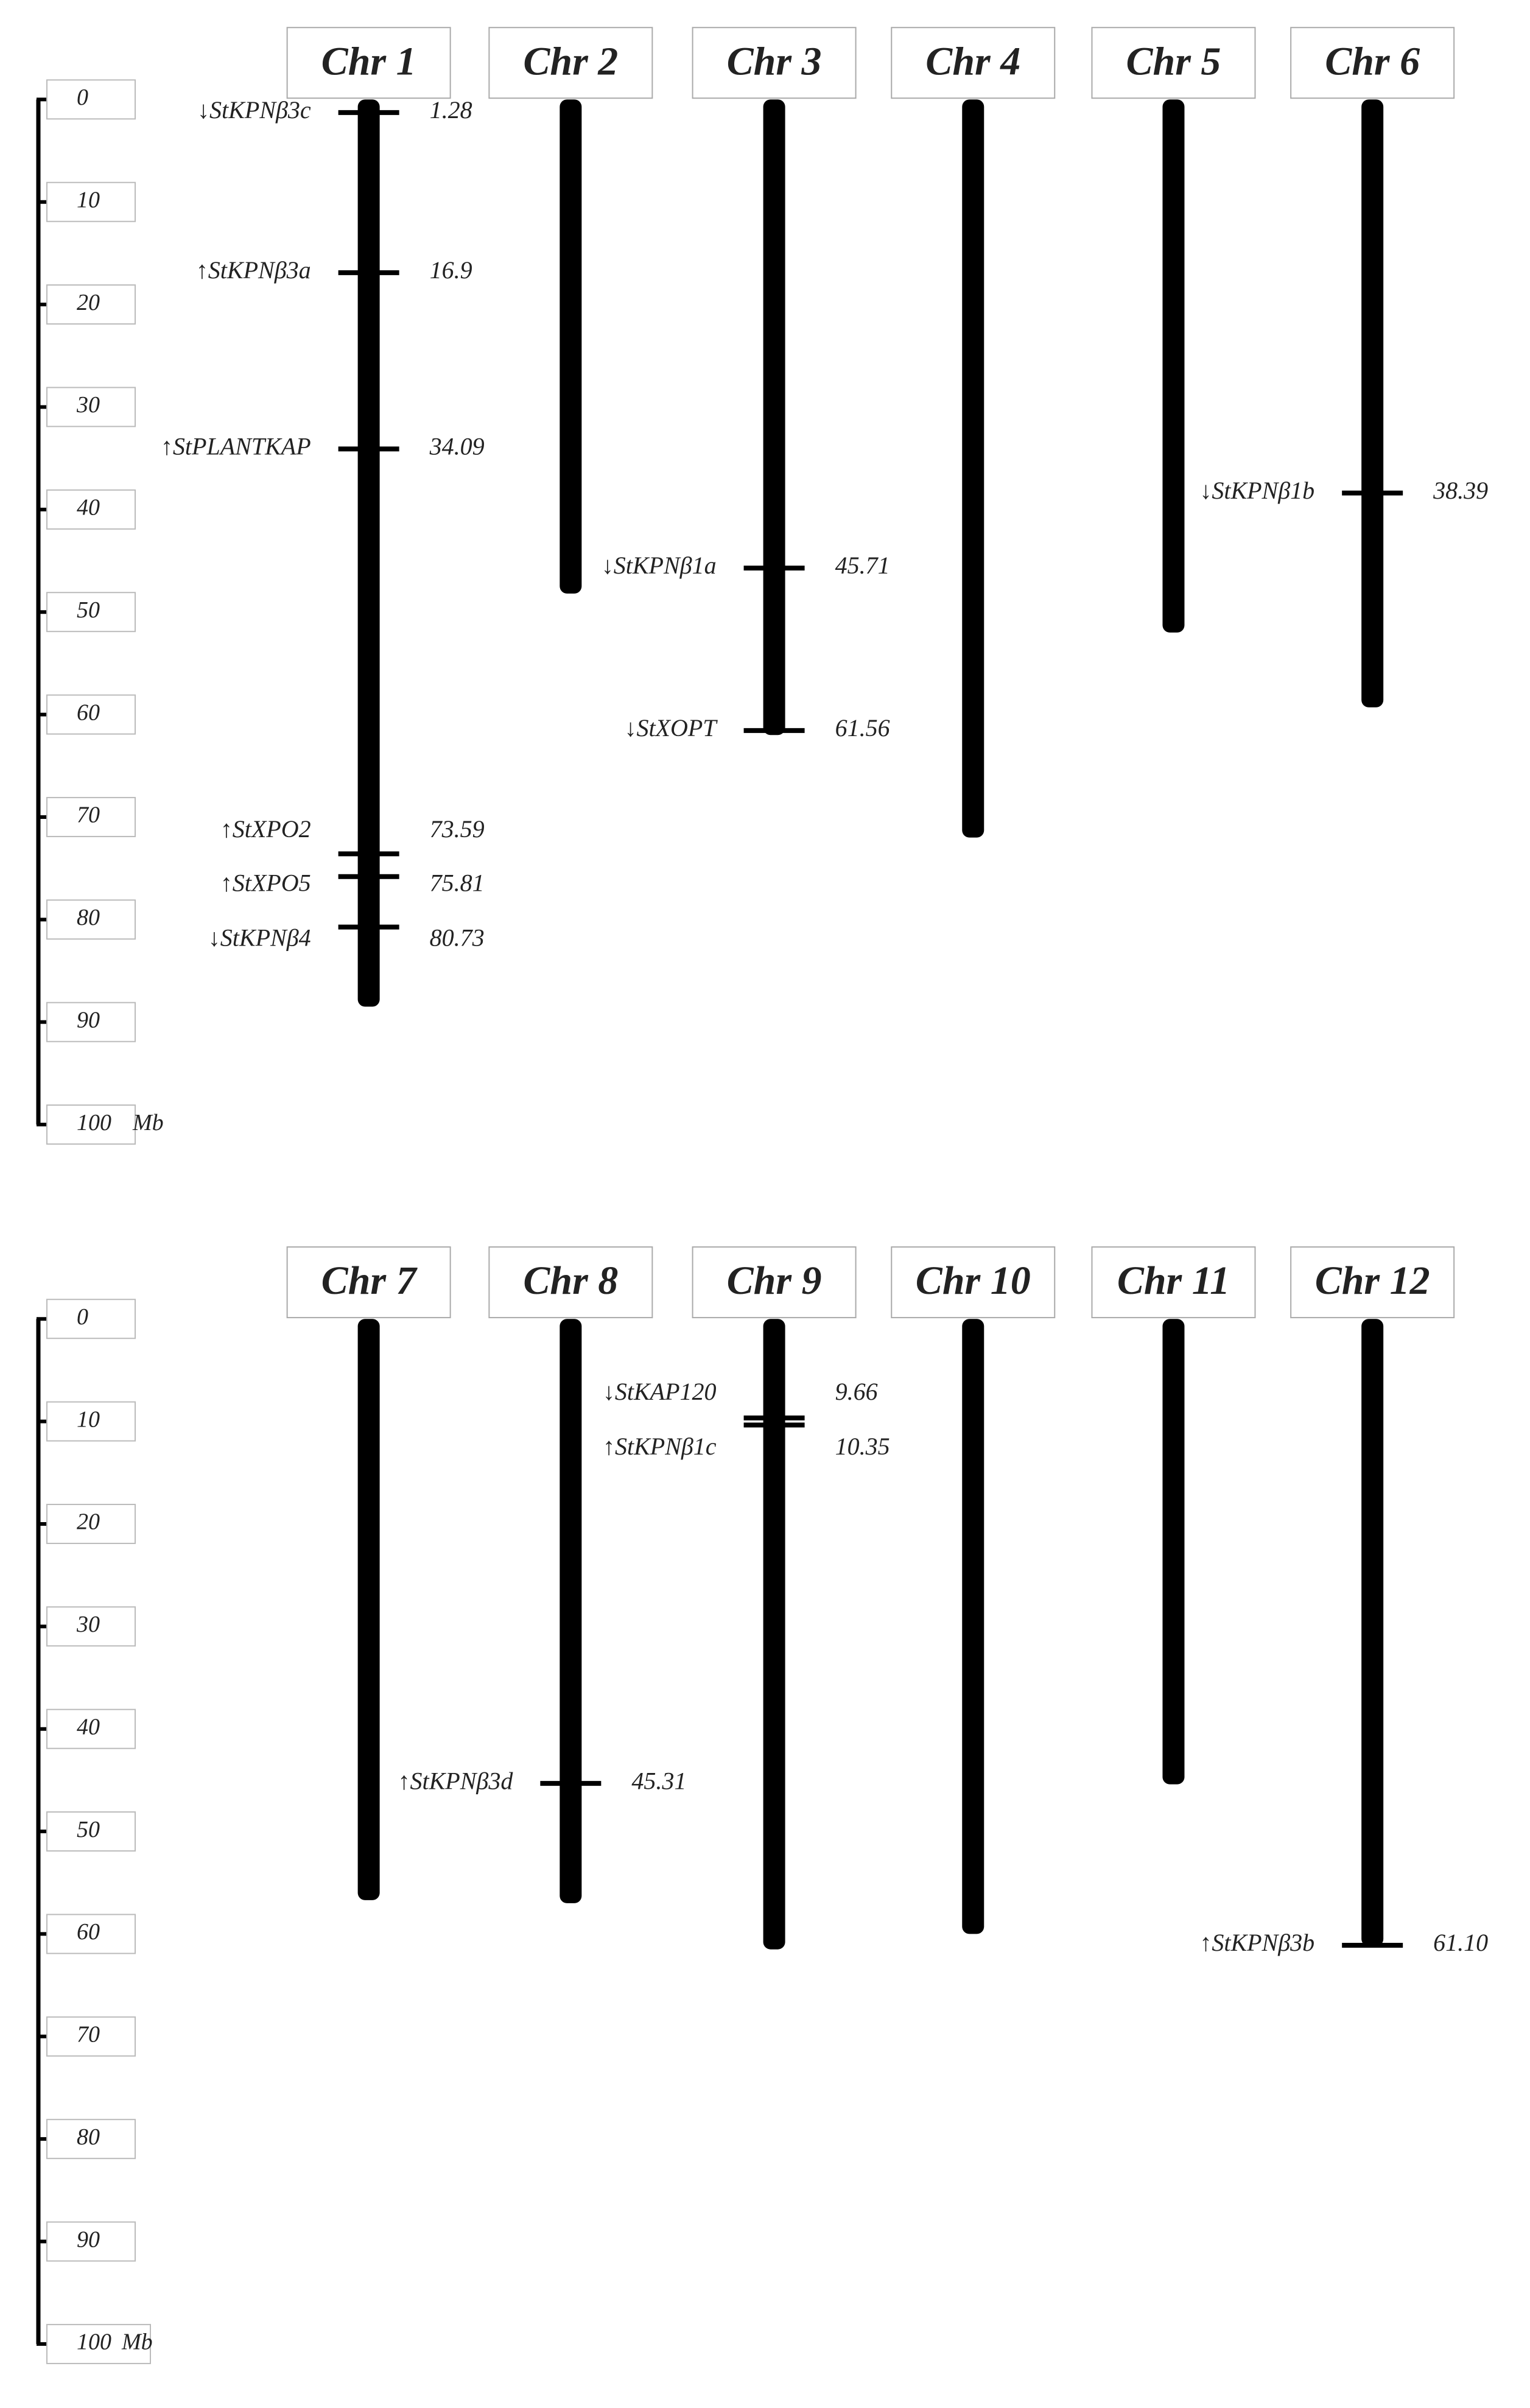 The height and width of the screenshot is (2408, 1530). What do you see at coordinates (862, 728) in the screenshot?
I see `gene-position: 61.56` at bounding box center [862, 728].